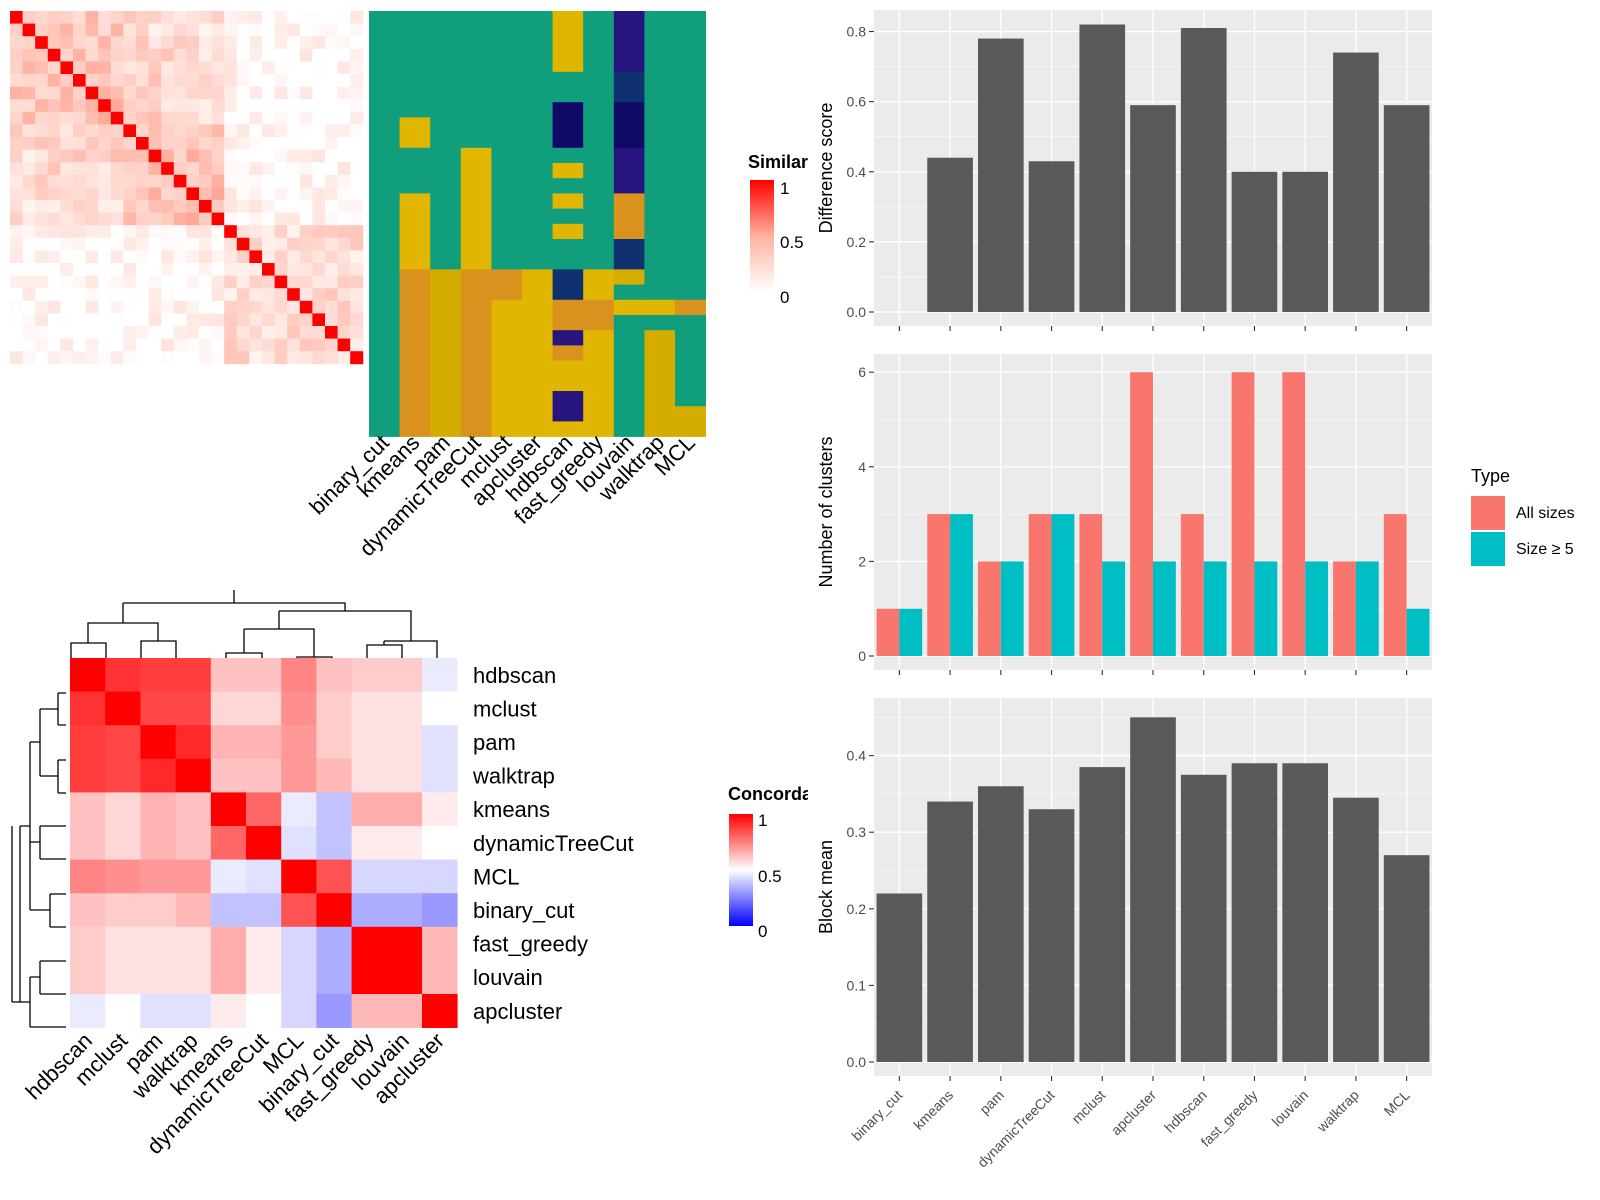 This screenshot has width=1600, height=1200. I want to click on difference-score-panel: 0.0 0.2 0.4 0.6 0.8 Difference score, so click(1124, 170).